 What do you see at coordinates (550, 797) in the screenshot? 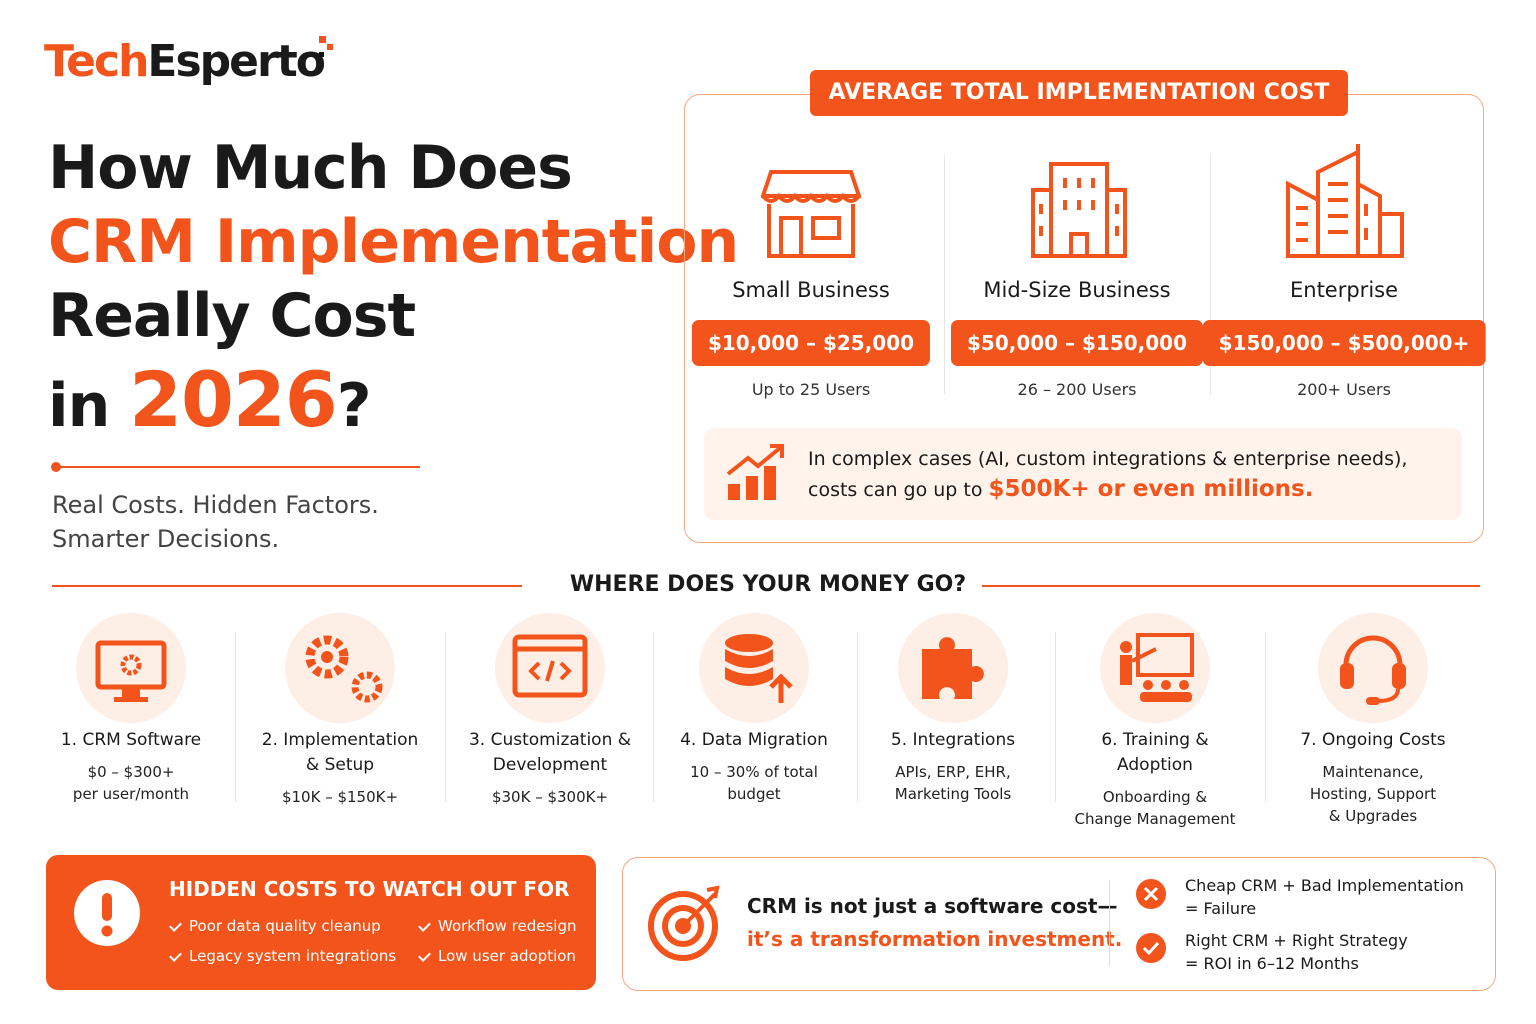
I see `item-detail-line: $30K – $300K+` at bounding box center [550, 797].